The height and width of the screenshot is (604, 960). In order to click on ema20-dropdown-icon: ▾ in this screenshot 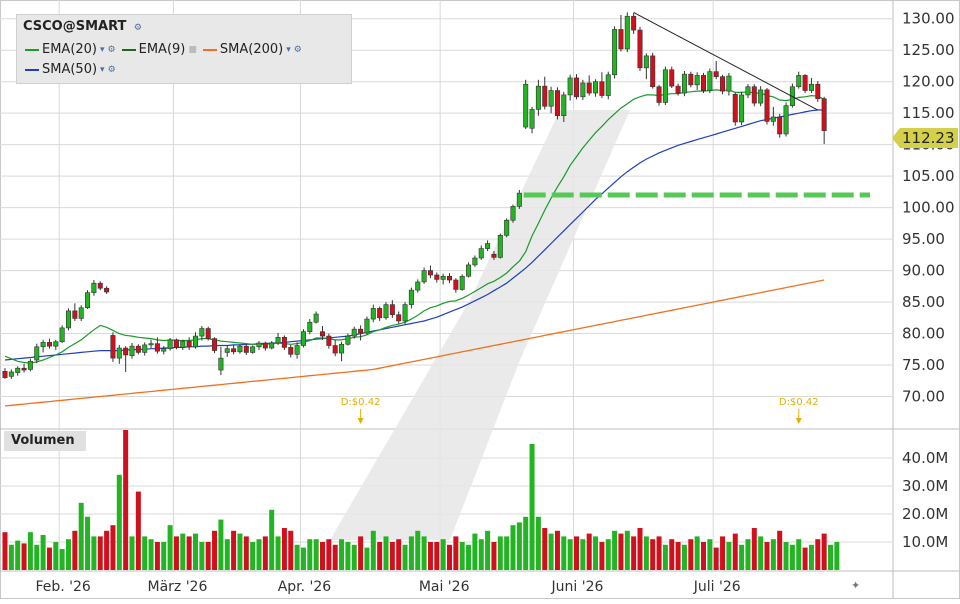, I will do `click(102, 49)`.